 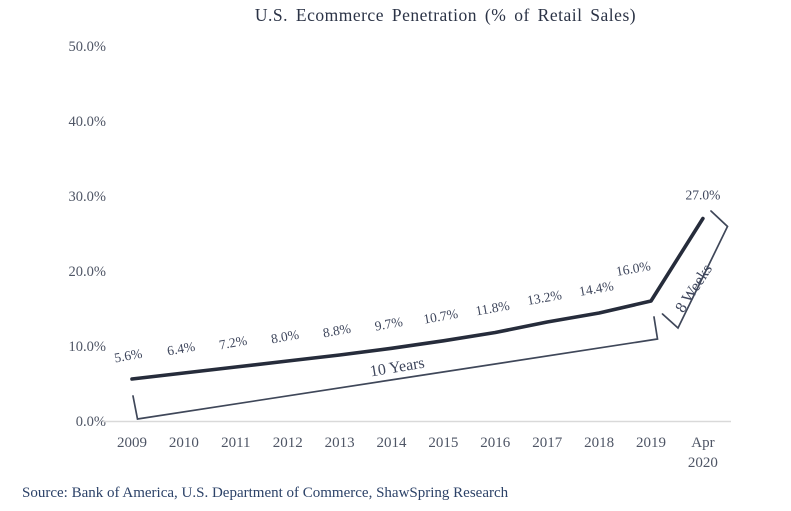 What do you see at coordinates (703, 453) in the screenshot?
I see `x-tick-label: Apr 2020` at bounding box center [703, 453].